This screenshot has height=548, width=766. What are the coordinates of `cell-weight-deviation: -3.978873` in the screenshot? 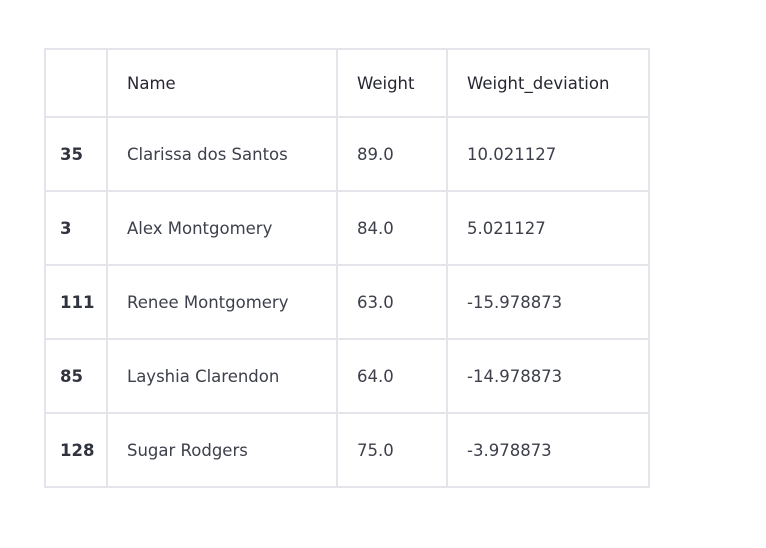 It's located at (548, 450).